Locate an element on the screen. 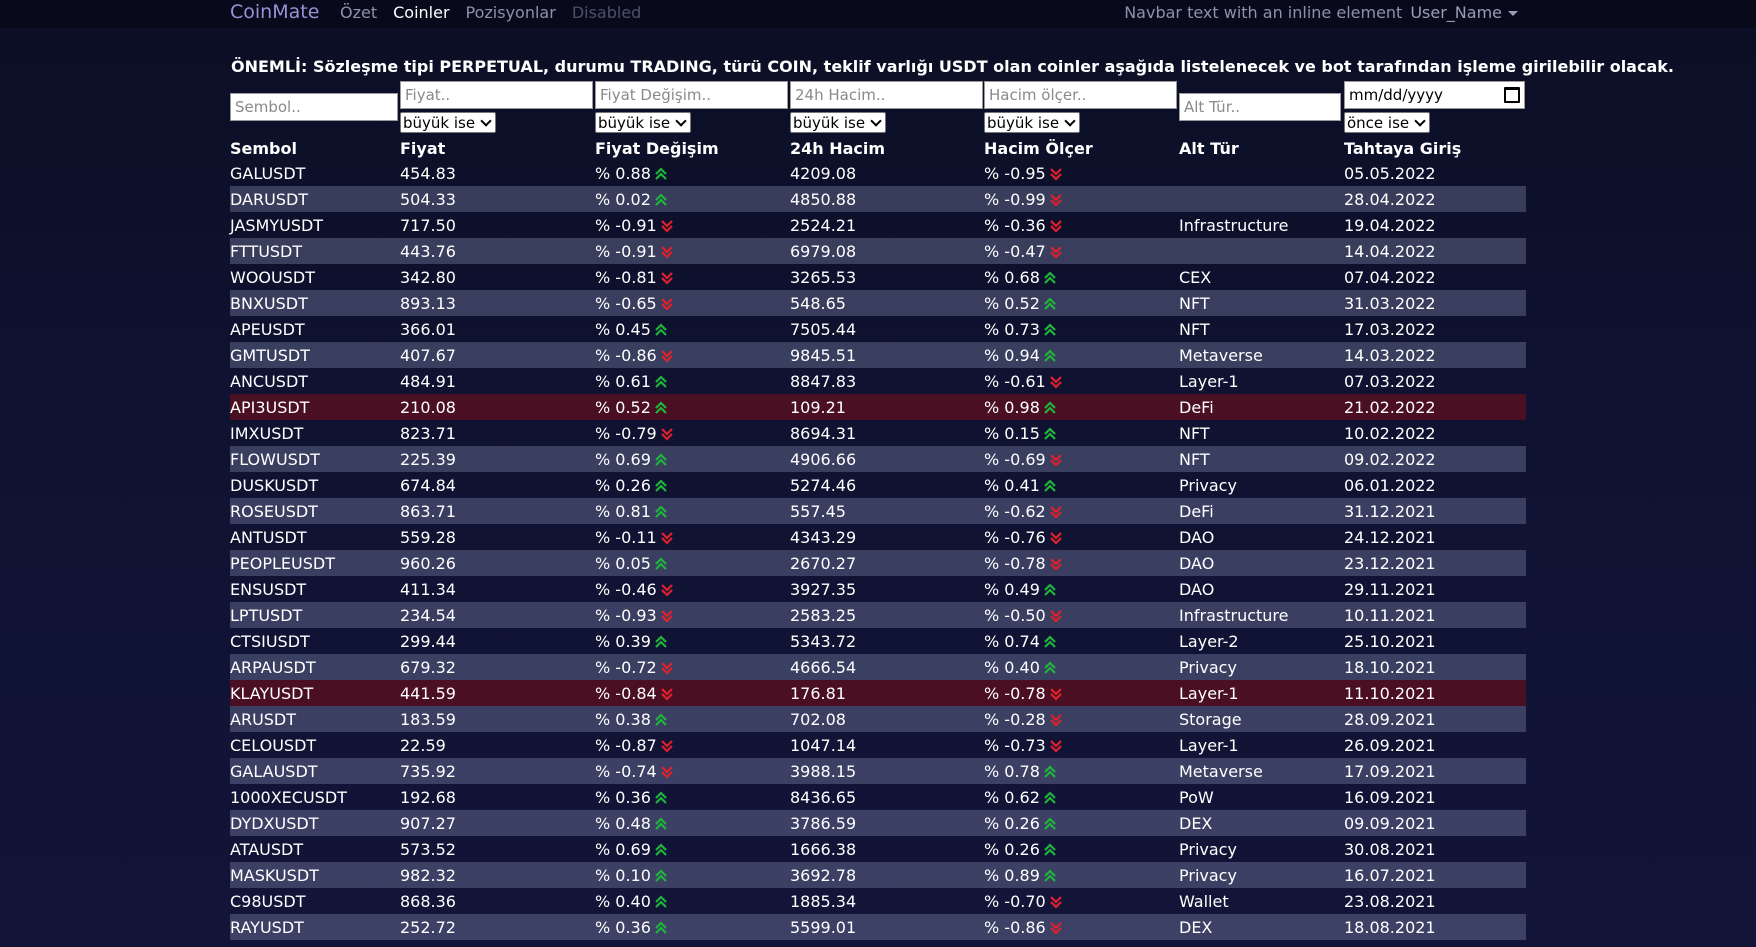 This screenshot has width=1756, height=947. cell-listing-date: 23.12.2021 is located at coordinates (1435, 563).